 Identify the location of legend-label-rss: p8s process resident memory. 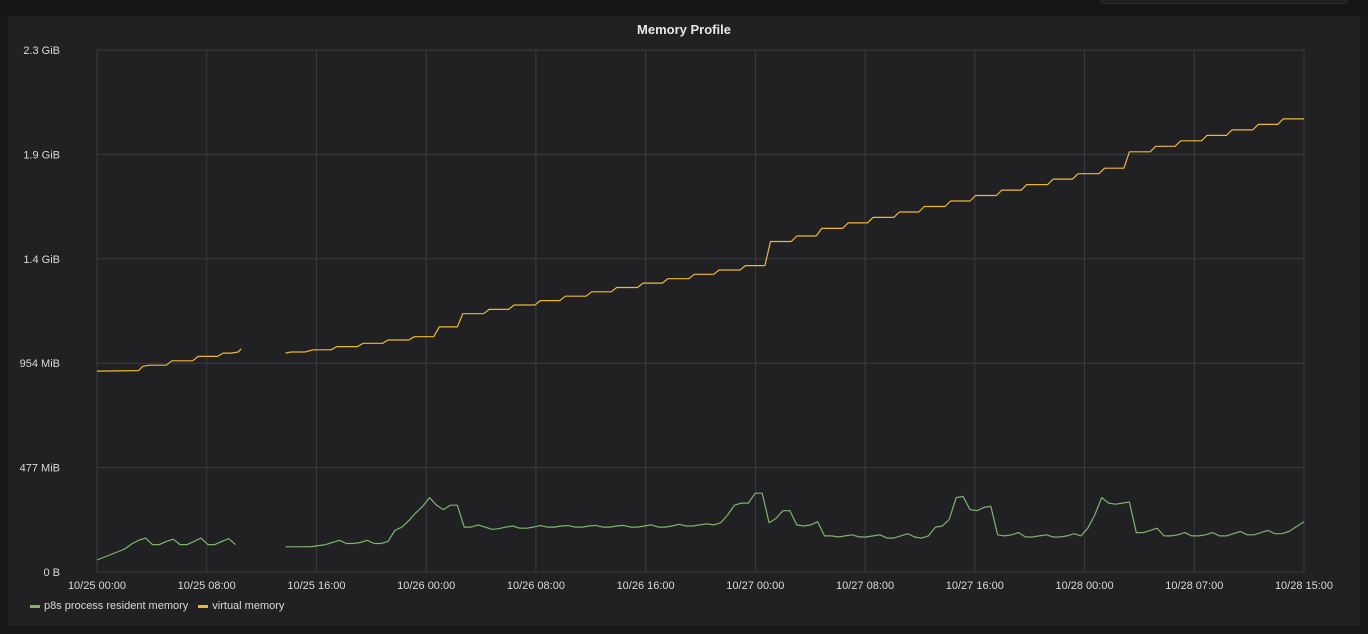
(116, 606).